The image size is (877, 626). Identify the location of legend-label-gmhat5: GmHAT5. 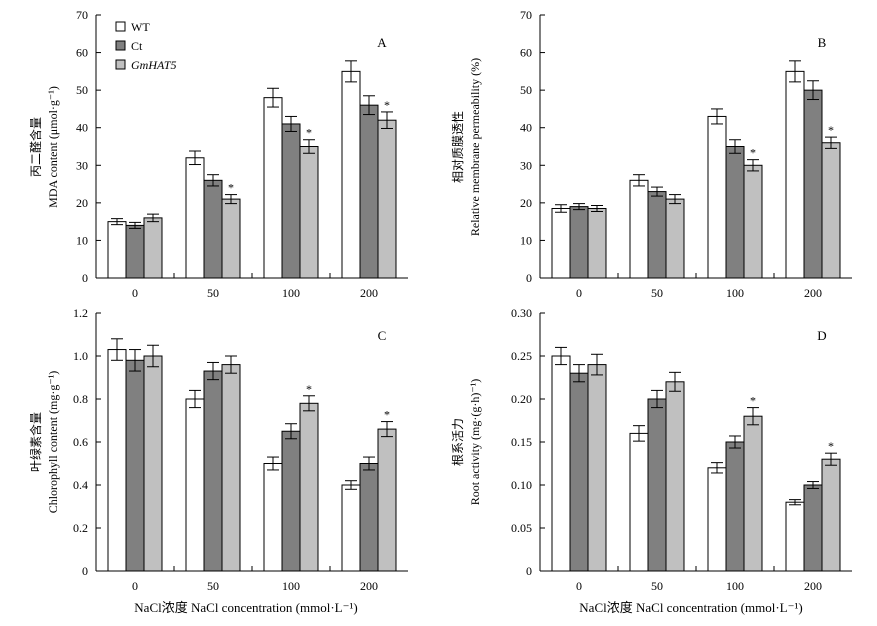
(154, 65).